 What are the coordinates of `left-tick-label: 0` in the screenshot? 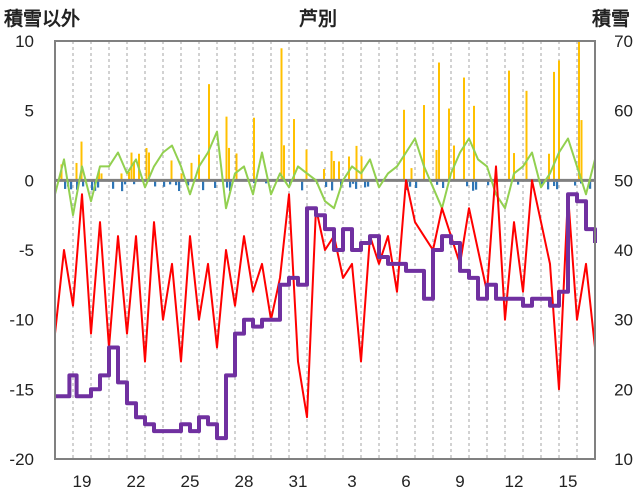 It's located at (29, 180).